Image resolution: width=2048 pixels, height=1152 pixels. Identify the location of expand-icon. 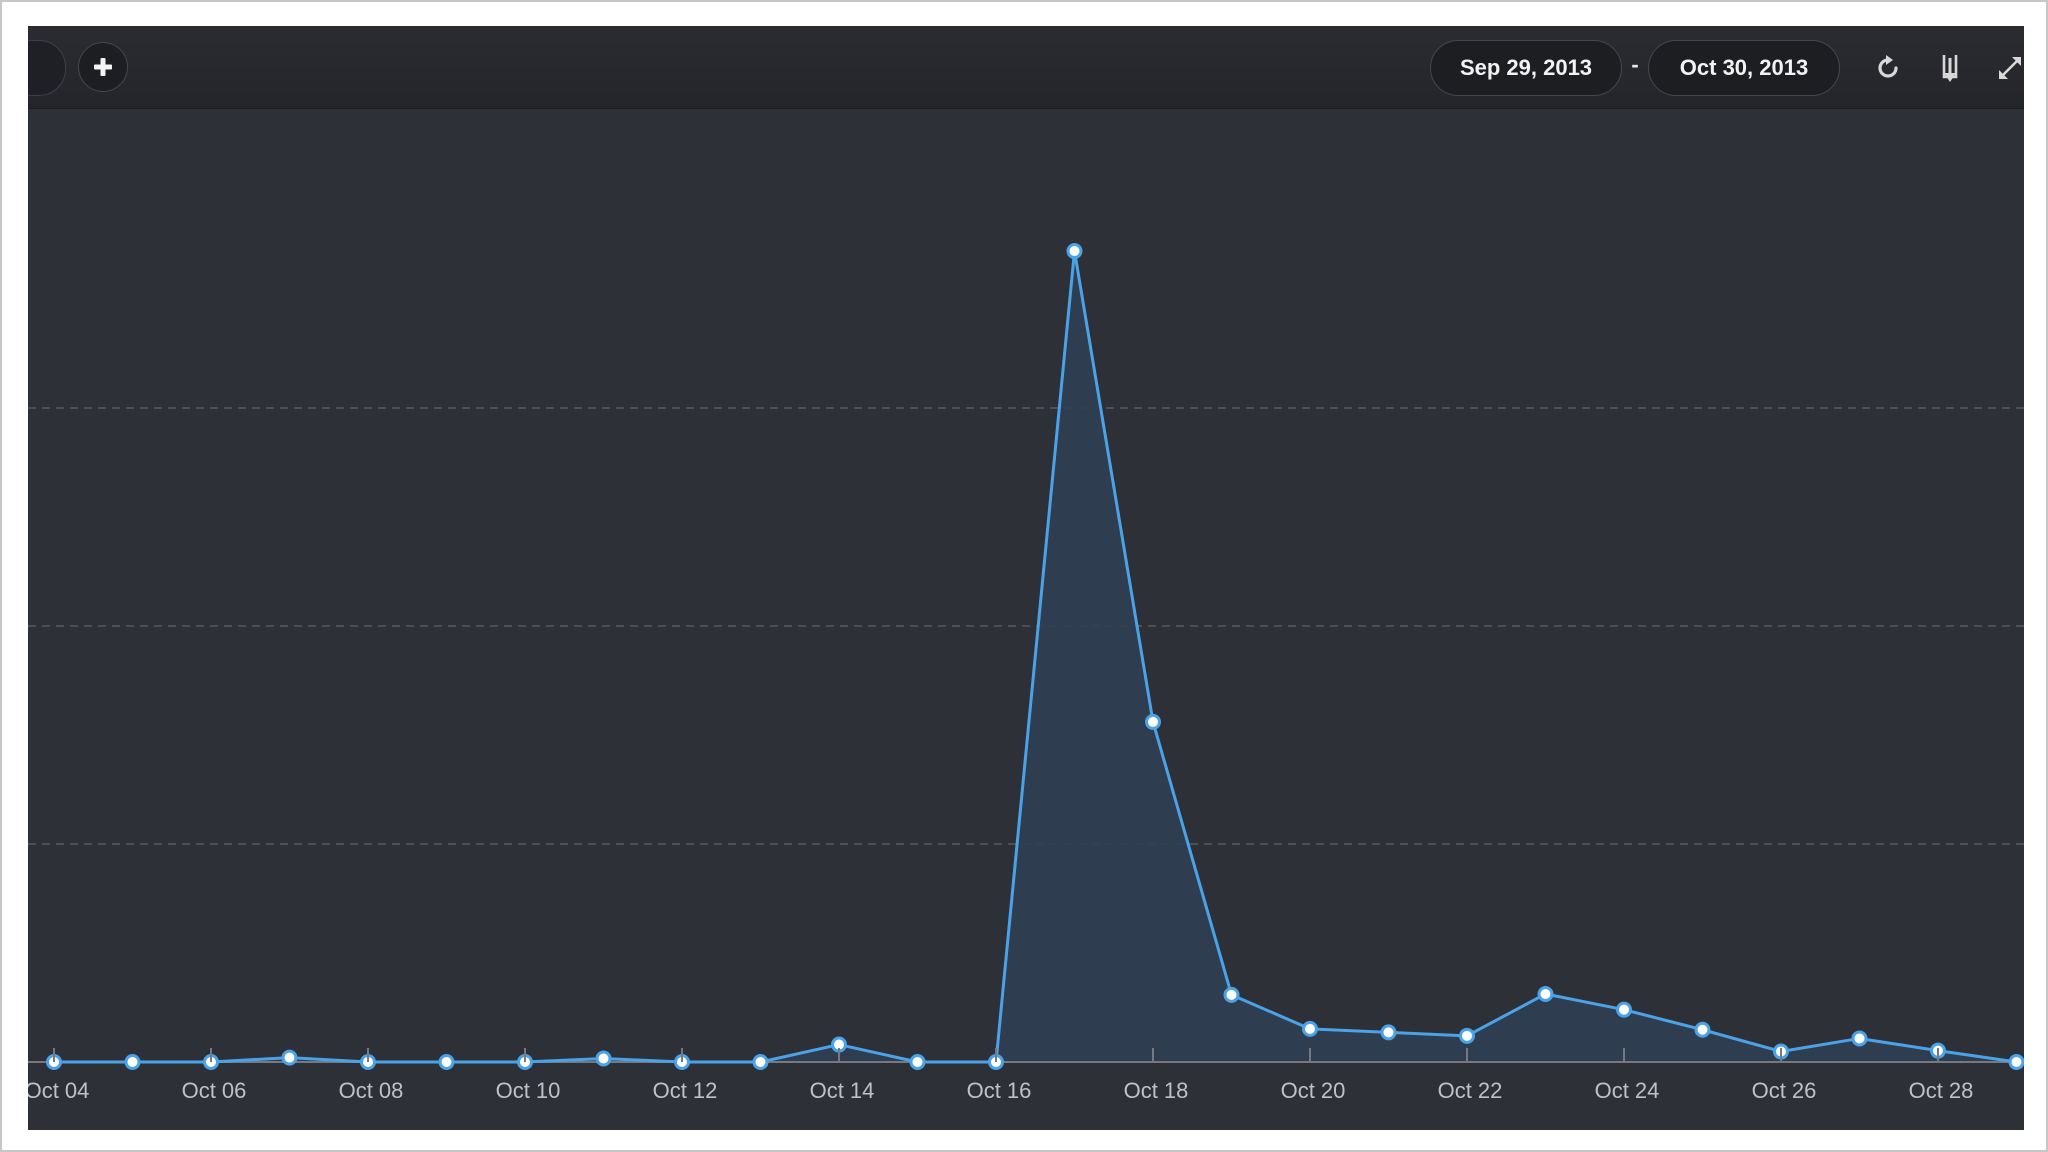
(2010, 68).